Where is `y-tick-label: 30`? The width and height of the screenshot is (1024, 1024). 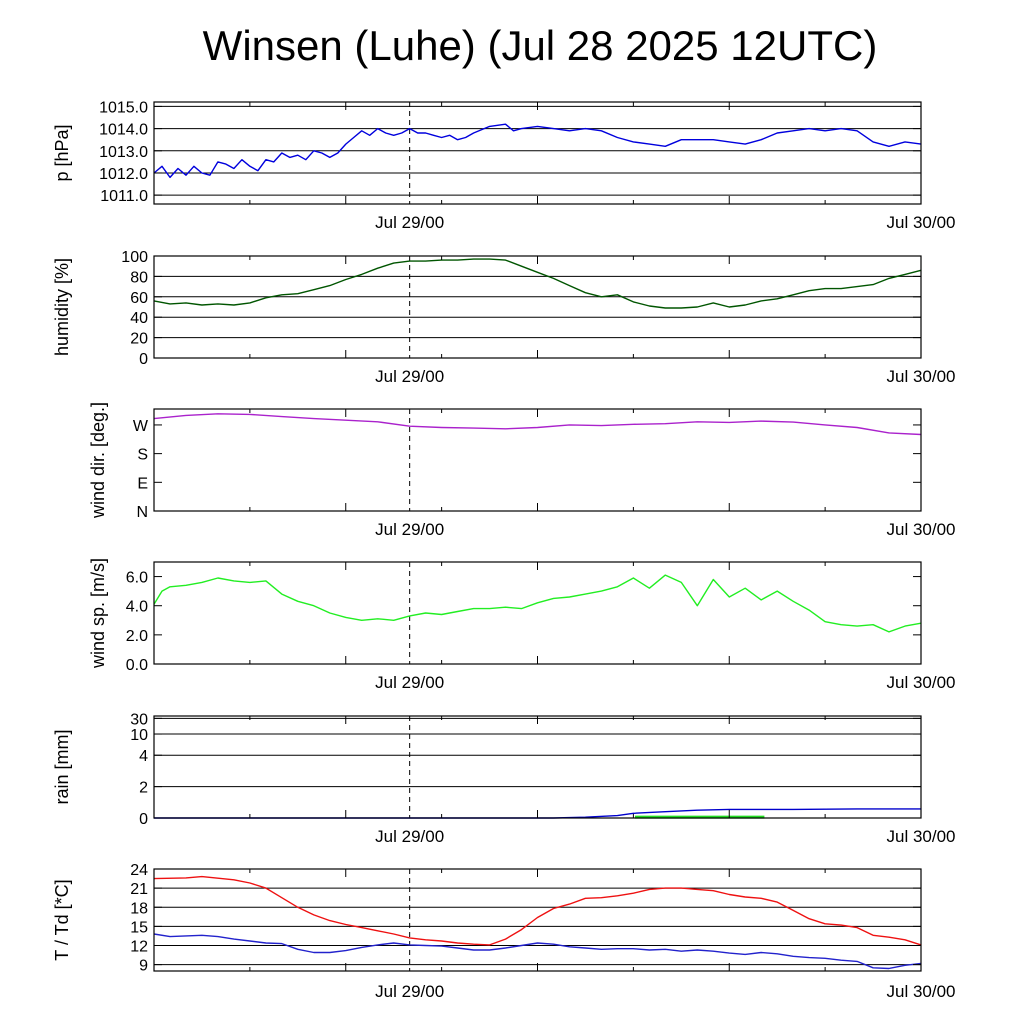 y-tick-label: 30 is located at coordinates (139, 719).